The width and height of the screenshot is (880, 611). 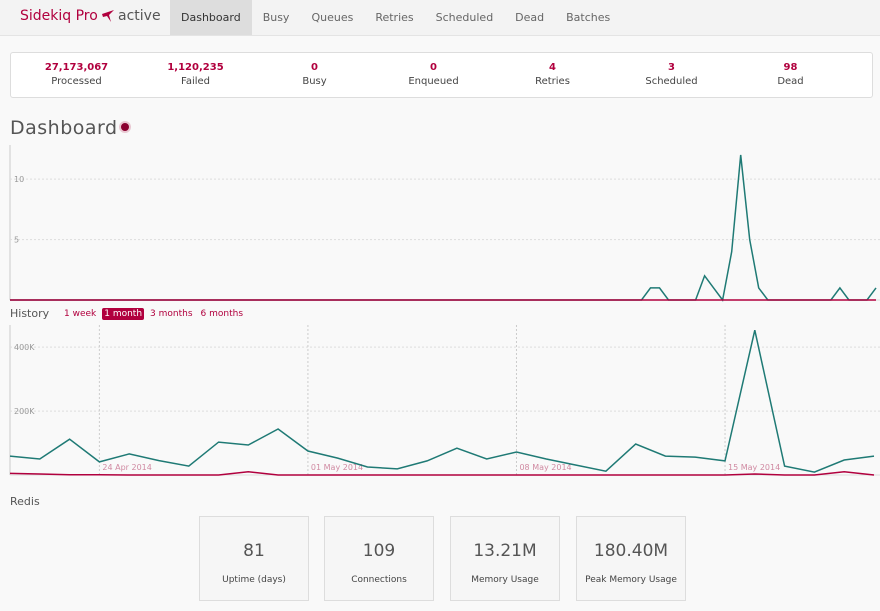 I want to click on range-selector: 1 week 1 month 3 months 6 months, so click(x=153, y=314).